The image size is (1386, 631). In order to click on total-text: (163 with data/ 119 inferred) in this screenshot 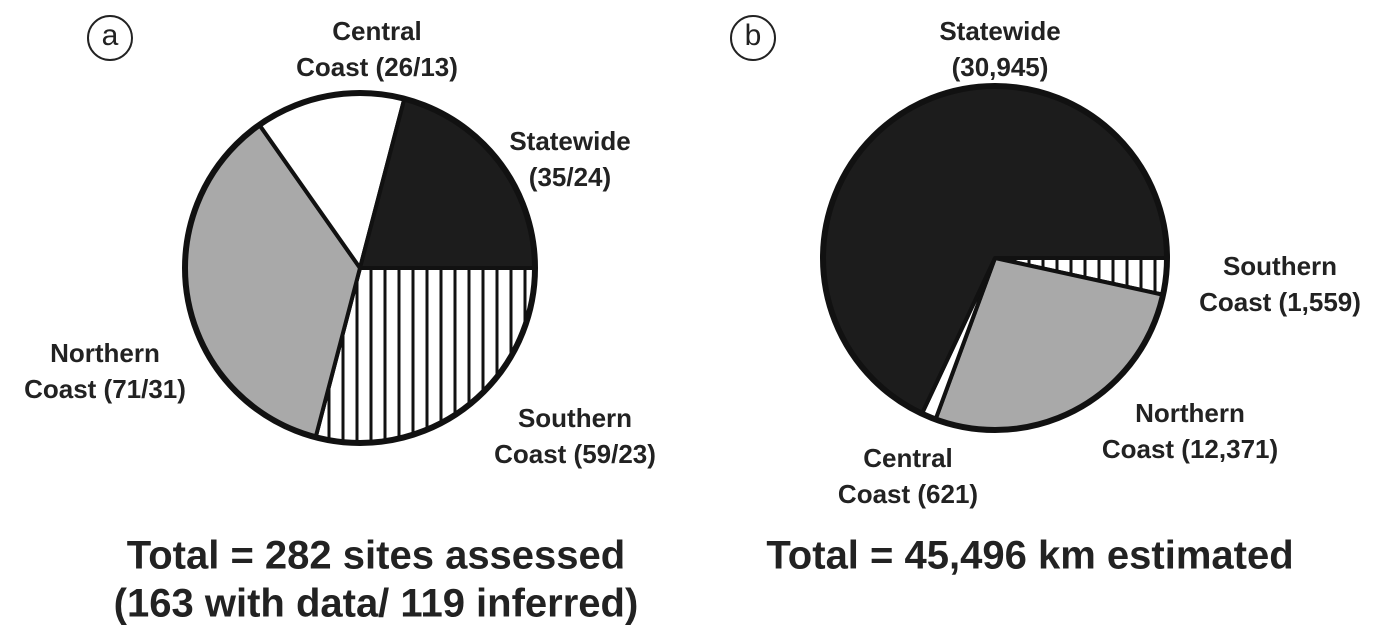, I will do `click(376, 604)`.